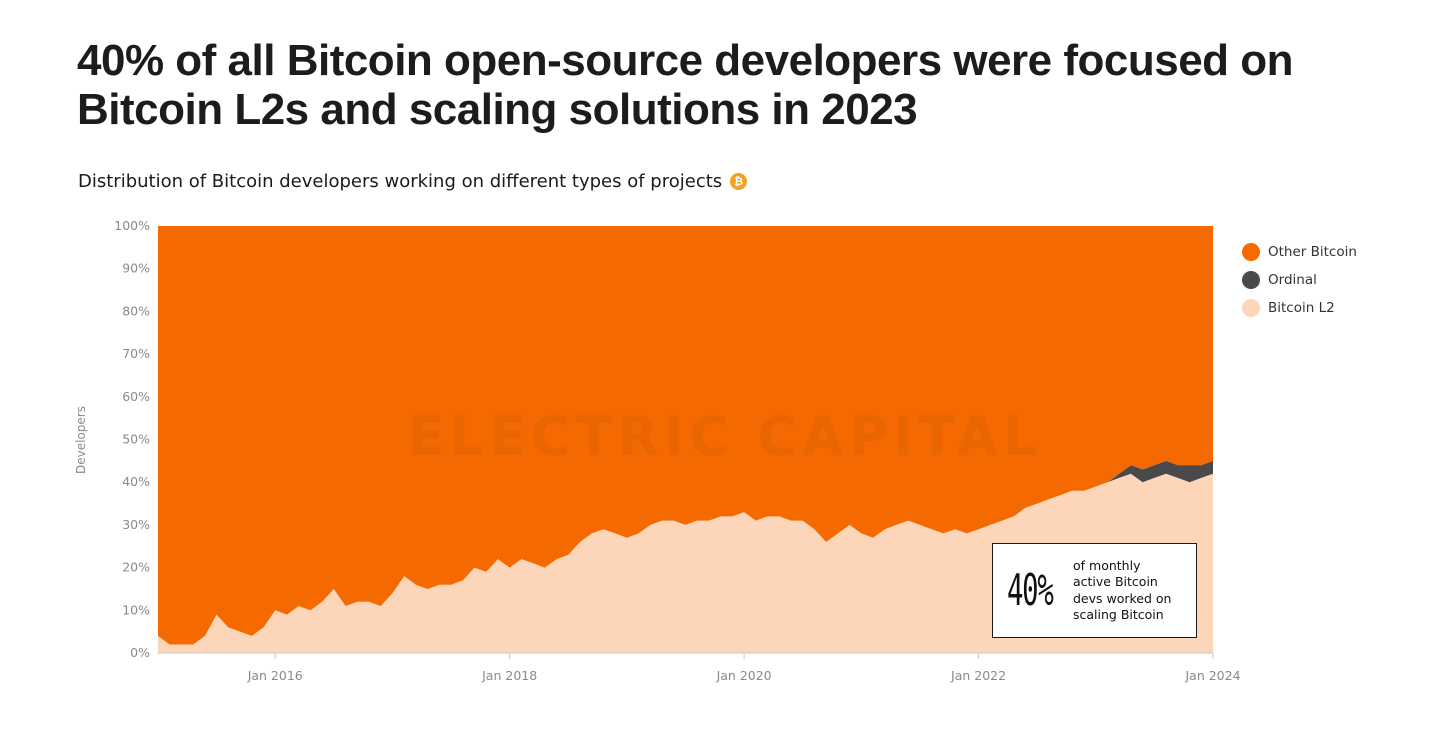 This screenshot has height=740, width=1456. What do you see at coordinates (136, 268) in the screenshot?
I see `y-tick-label: 90%` at bounding box center [136, 268].